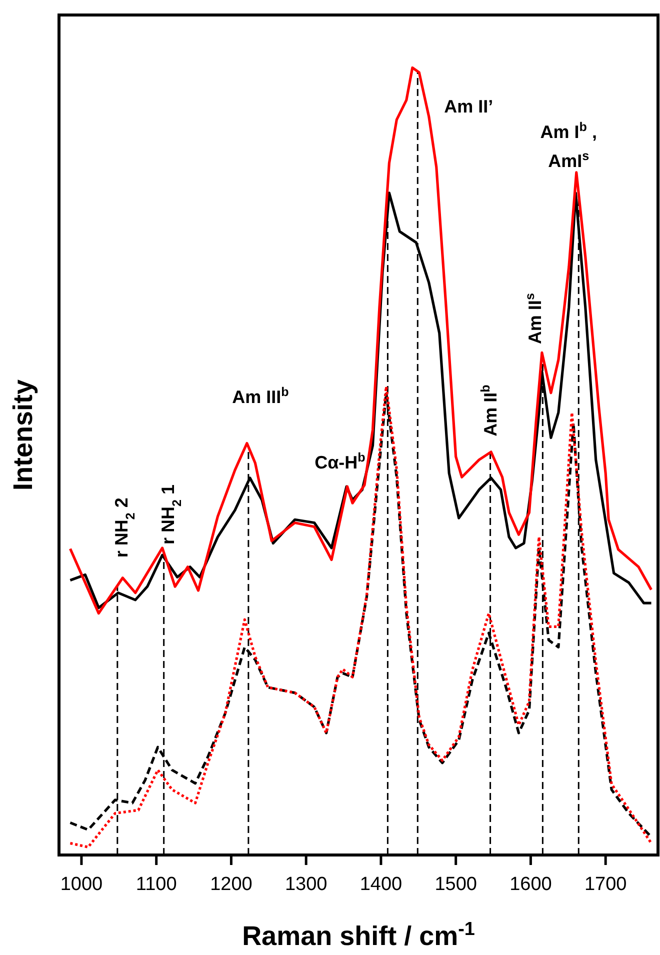 This screenshot has height=955, width=660. I want to click on ref-line-label: Am III$^{b}$, so click(261, 396).